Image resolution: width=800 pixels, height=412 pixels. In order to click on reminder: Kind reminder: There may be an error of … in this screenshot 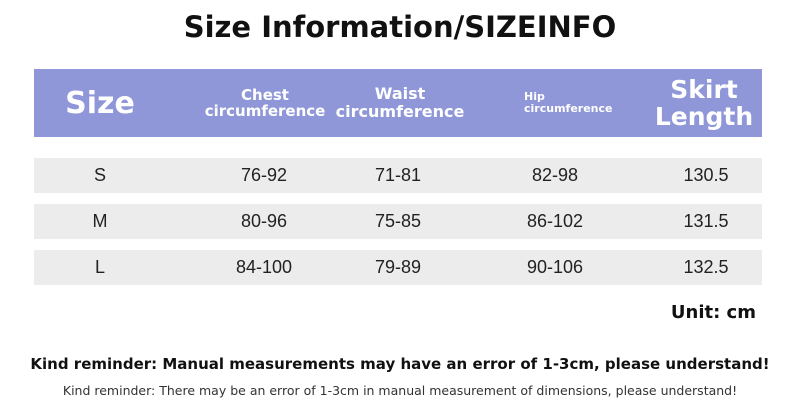, I will do `click(400, 390)`.